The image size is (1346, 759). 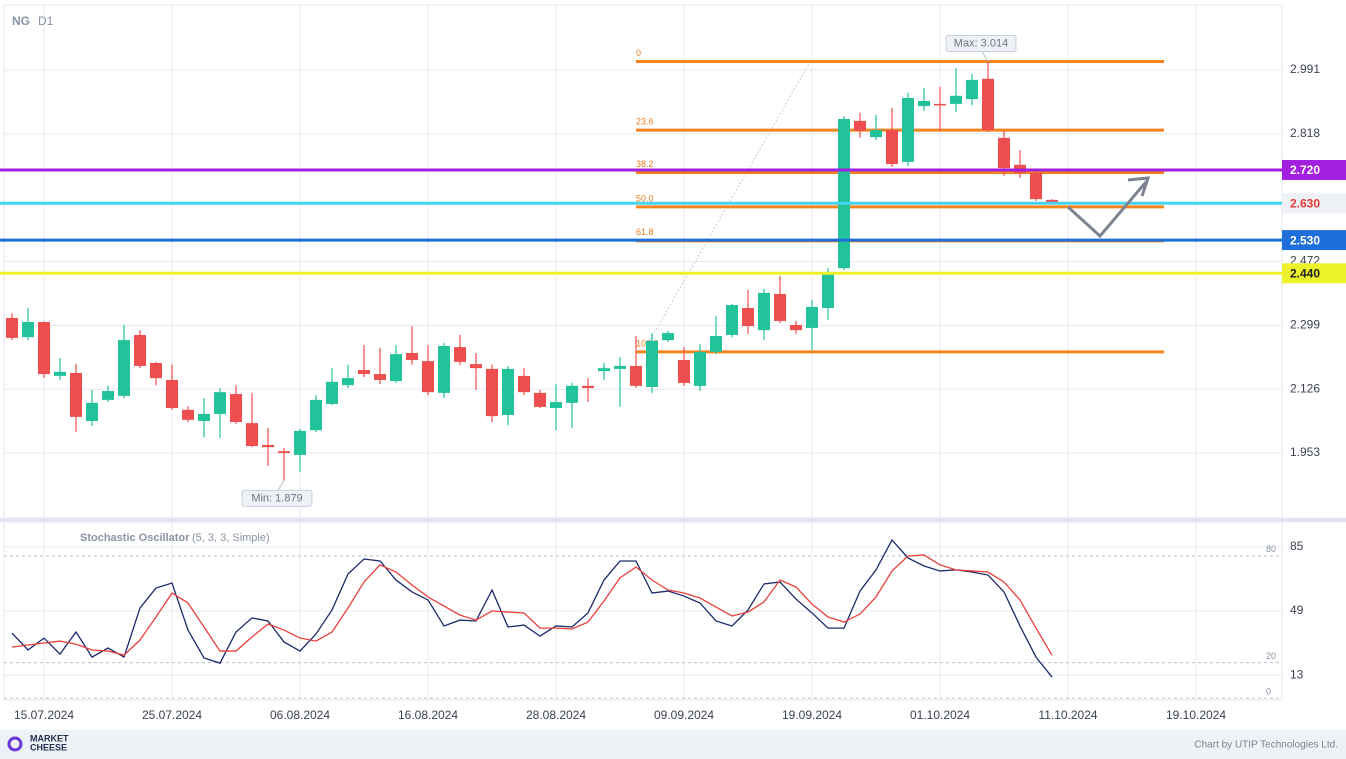 What do you see at coordinates (1297, 674) in the screenshot?
I see `y-tick-label: 13` at bounding box center [1297, 674].